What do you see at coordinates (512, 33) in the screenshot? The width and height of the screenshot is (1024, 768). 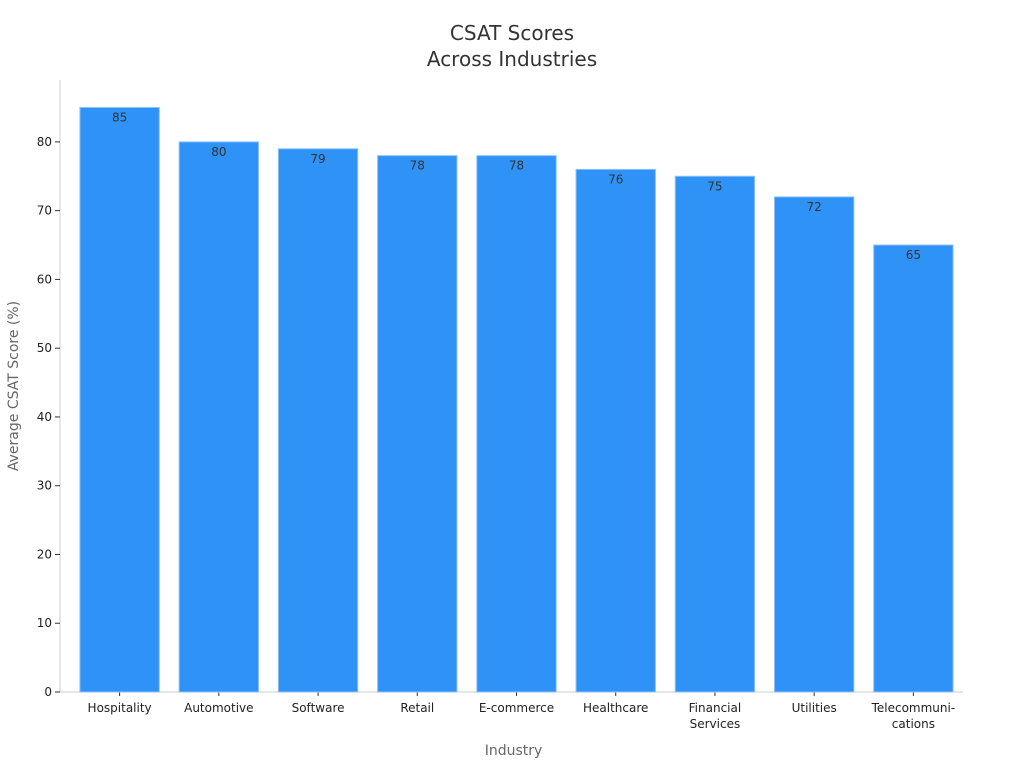 I see `chart-title-line-1: CSAT Scores` at bounding box center [512, 33].